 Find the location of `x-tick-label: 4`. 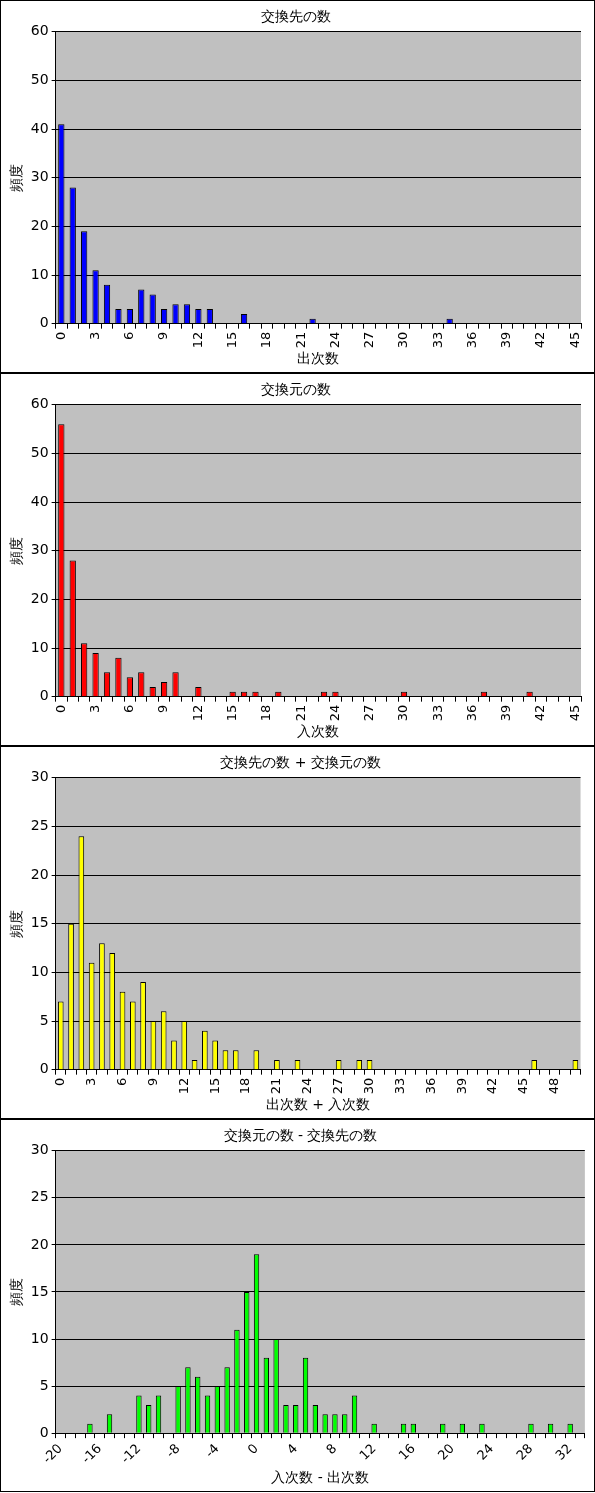

x-tick-label: 4 is located at coordinates (292, 1449).